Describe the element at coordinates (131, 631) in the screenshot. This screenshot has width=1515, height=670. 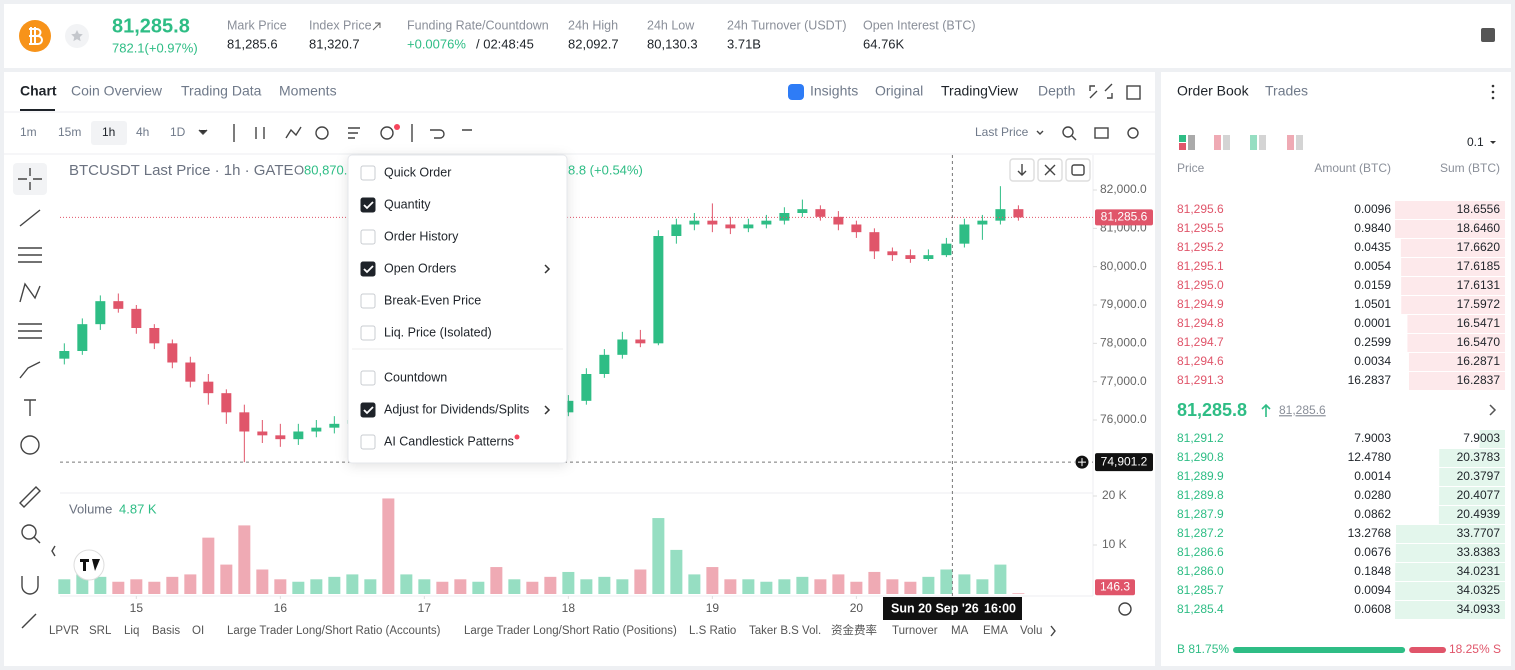
I see `indicator: Liq` at that location.